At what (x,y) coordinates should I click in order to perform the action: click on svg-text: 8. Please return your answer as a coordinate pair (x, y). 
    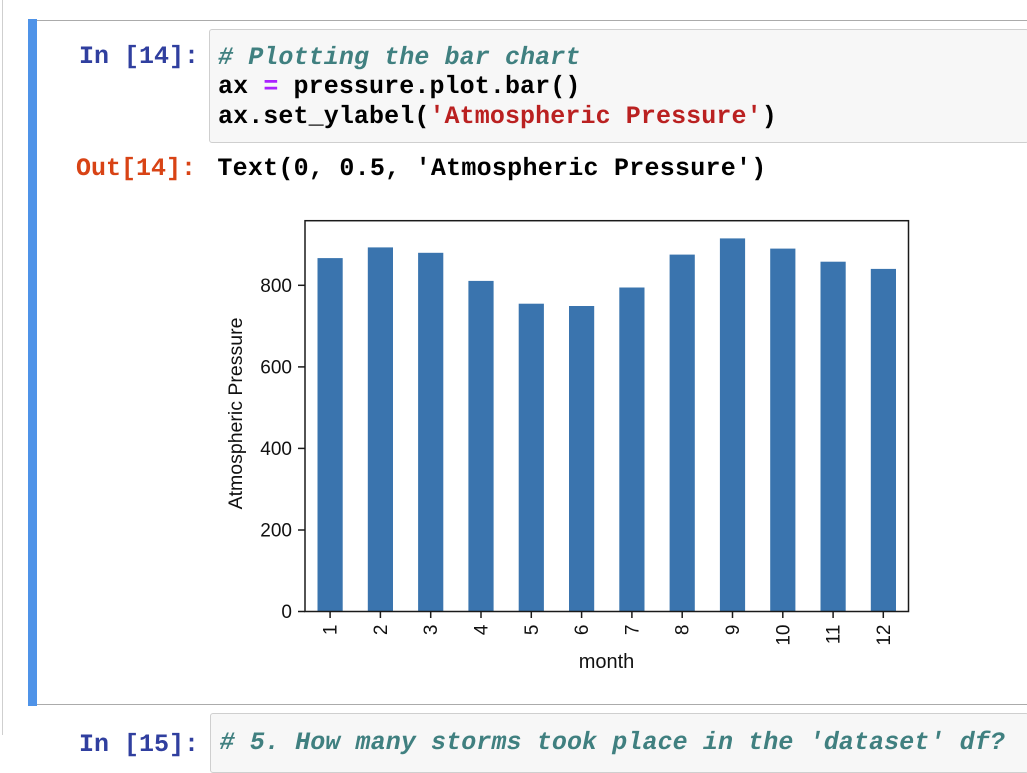
    Looking at the image, I should click on (683, 630).